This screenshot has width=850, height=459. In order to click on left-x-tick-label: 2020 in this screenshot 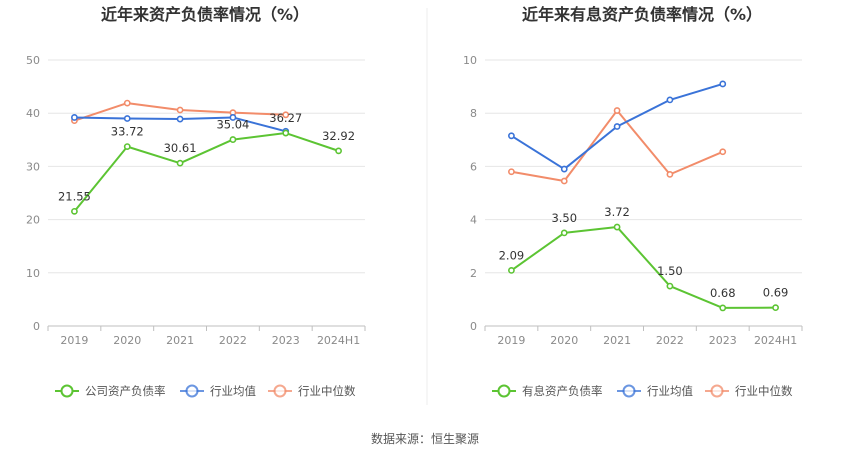, I will do `click(127, 340)`.